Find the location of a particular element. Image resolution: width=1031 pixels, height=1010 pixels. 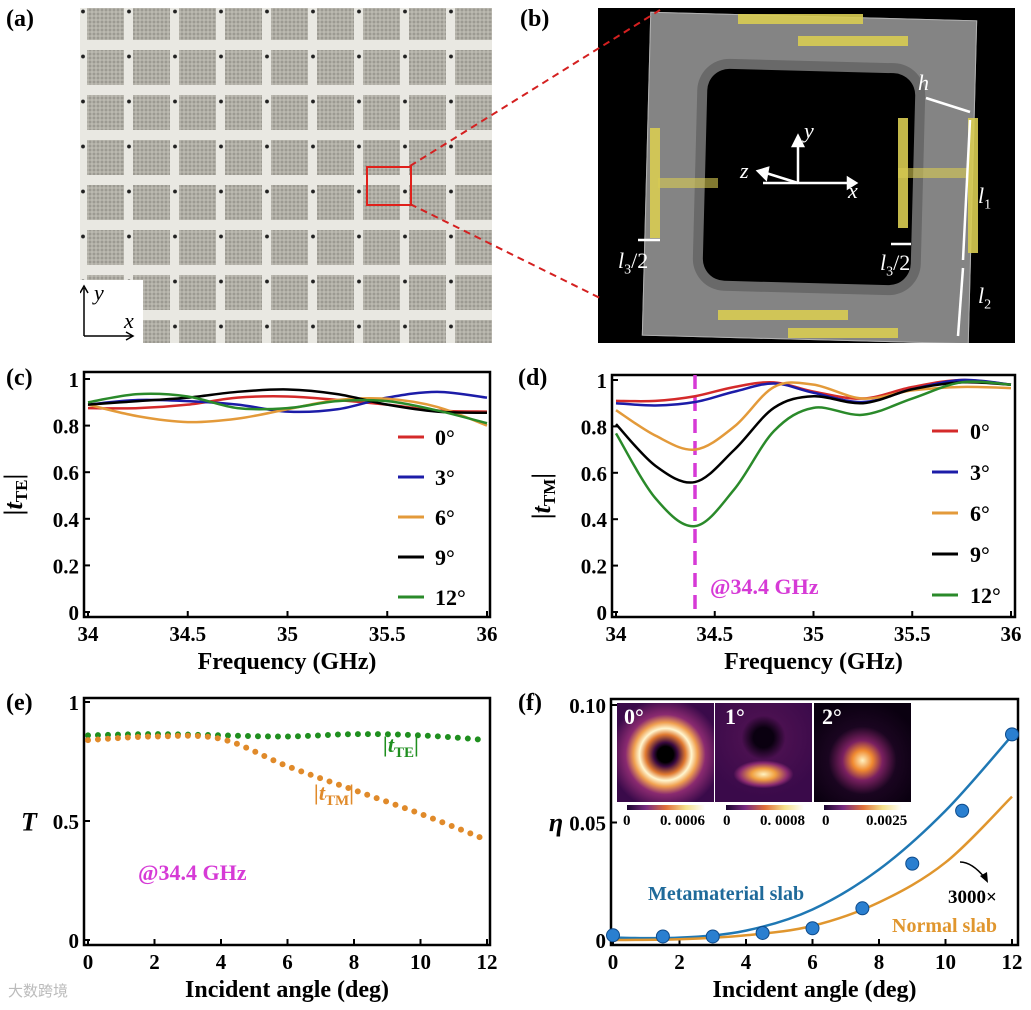

chart-d is located at coordinates (813, 496).